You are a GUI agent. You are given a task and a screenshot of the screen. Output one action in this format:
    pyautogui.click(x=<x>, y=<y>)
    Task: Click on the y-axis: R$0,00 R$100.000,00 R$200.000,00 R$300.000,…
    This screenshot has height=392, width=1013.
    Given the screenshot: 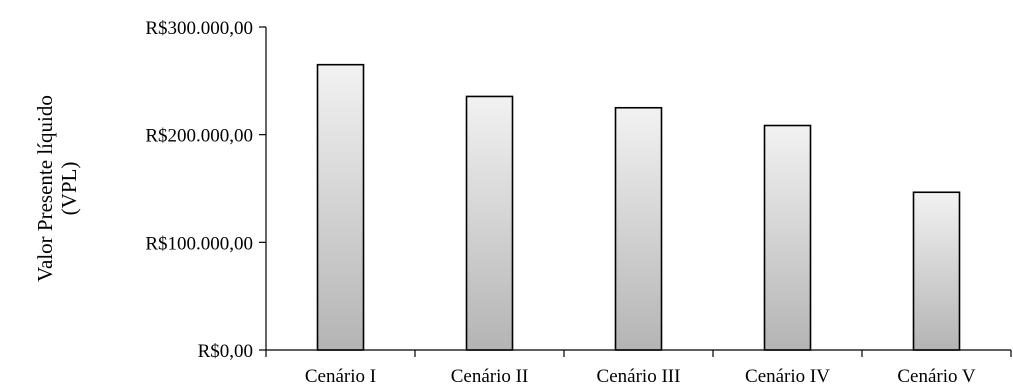 What is the action you would take?
    pyautogui.click(x=206, y=190)
    